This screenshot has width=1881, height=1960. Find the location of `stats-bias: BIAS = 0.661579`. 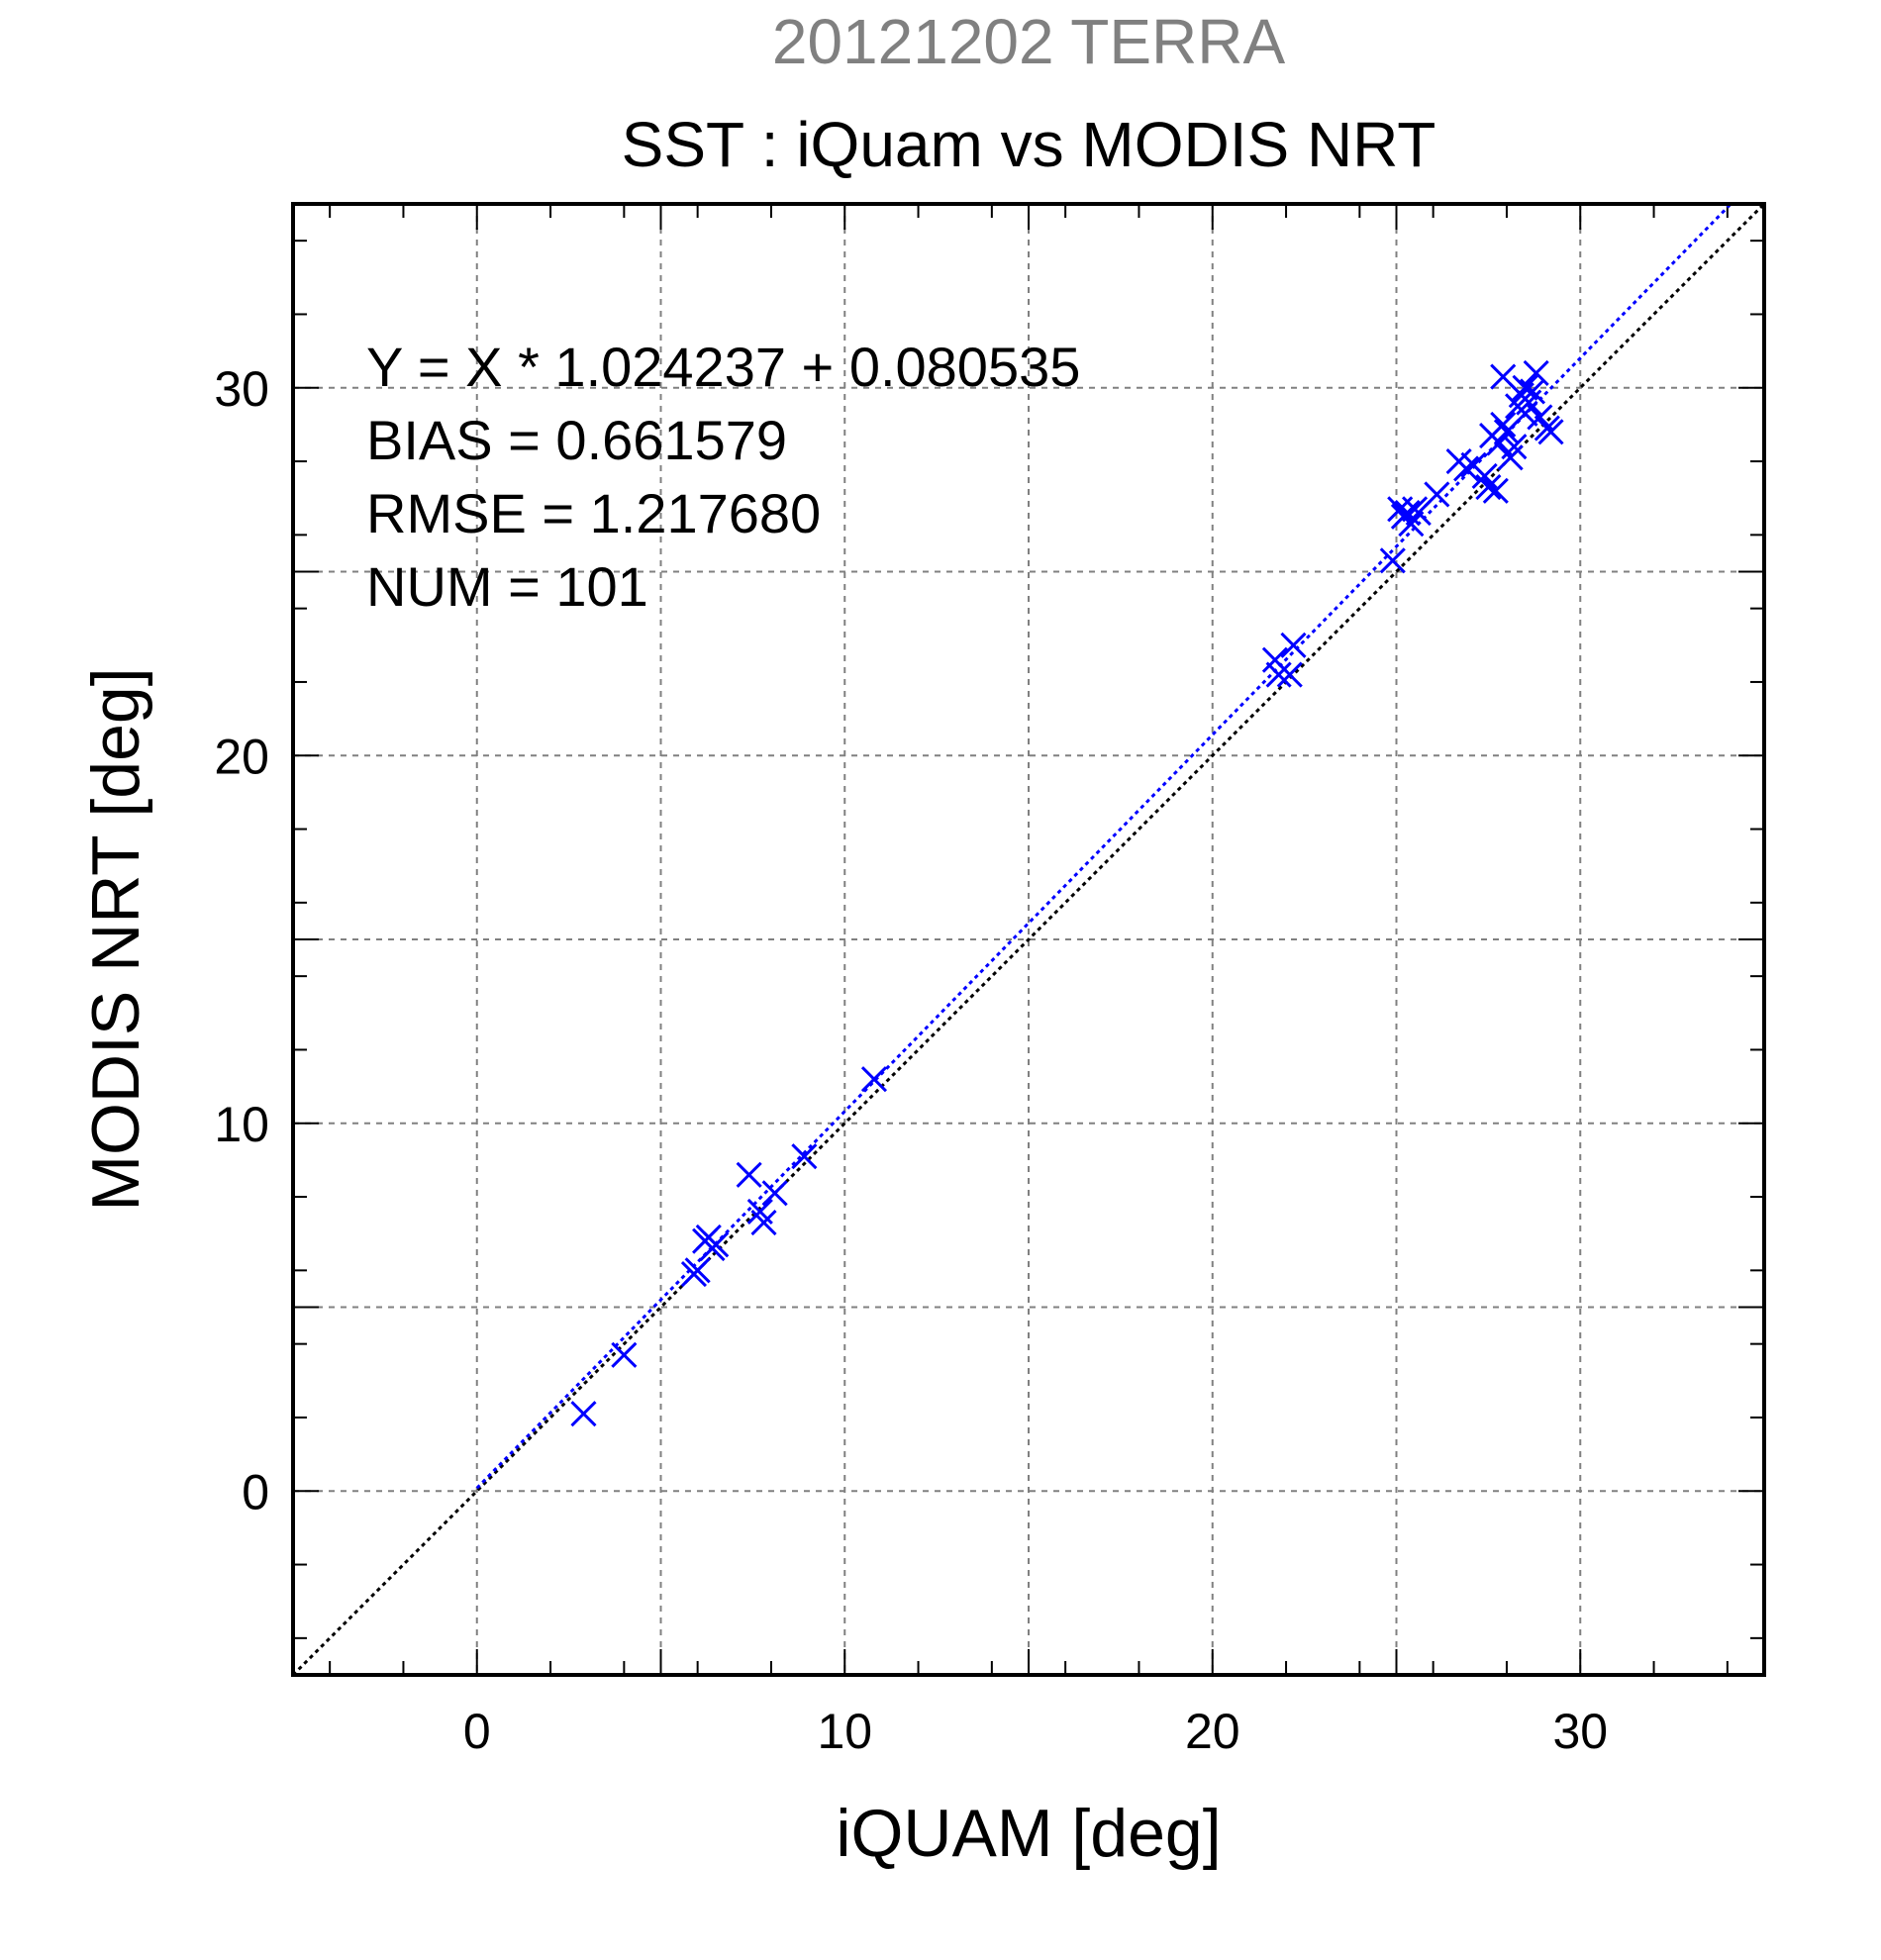

stats-bias: BIAS = 0.661579 is located at coordinates (576, 440).